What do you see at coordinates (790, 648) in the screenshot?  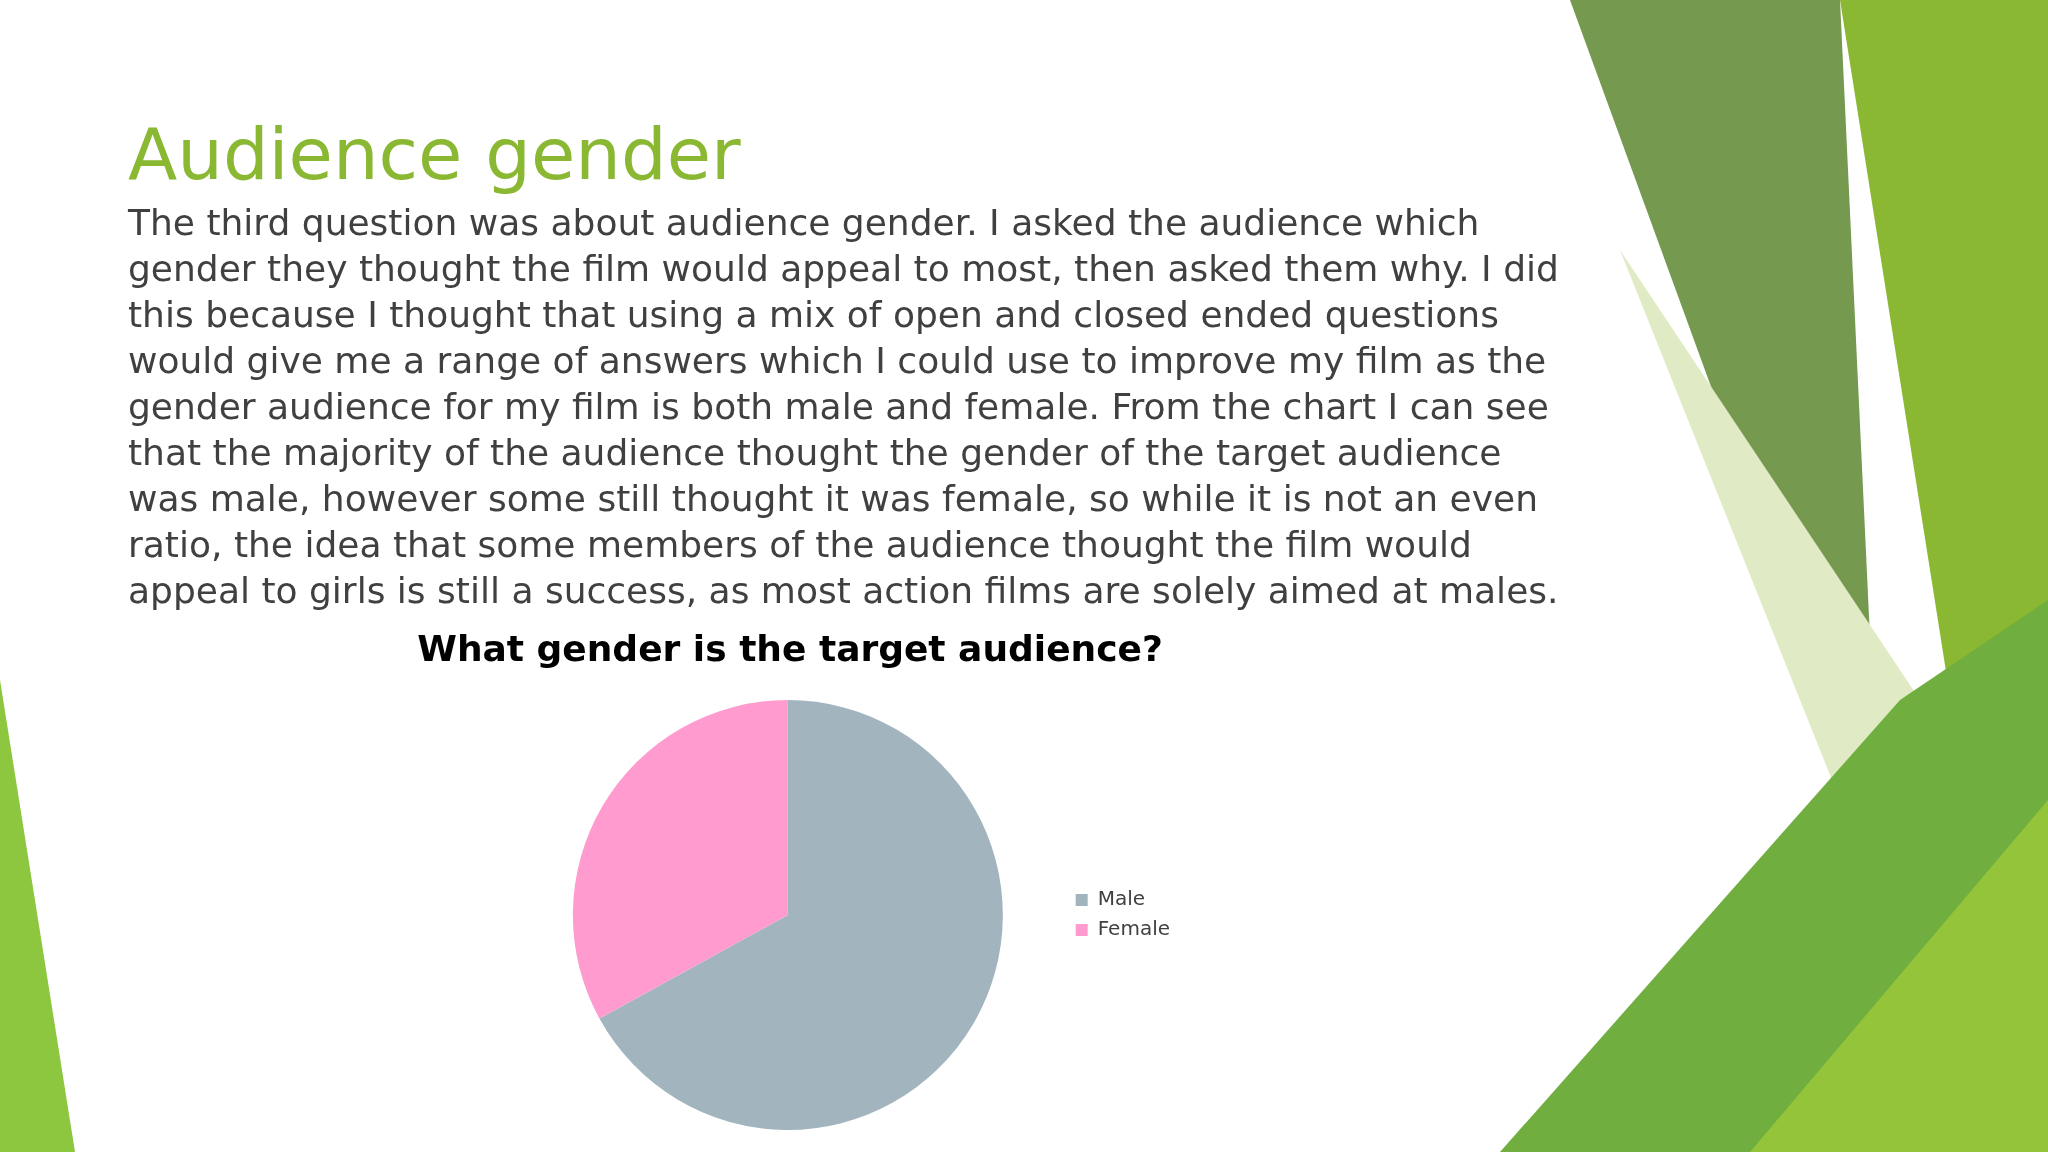 I see `text: What gender is the target audience?` at bounding box center [790, 648].